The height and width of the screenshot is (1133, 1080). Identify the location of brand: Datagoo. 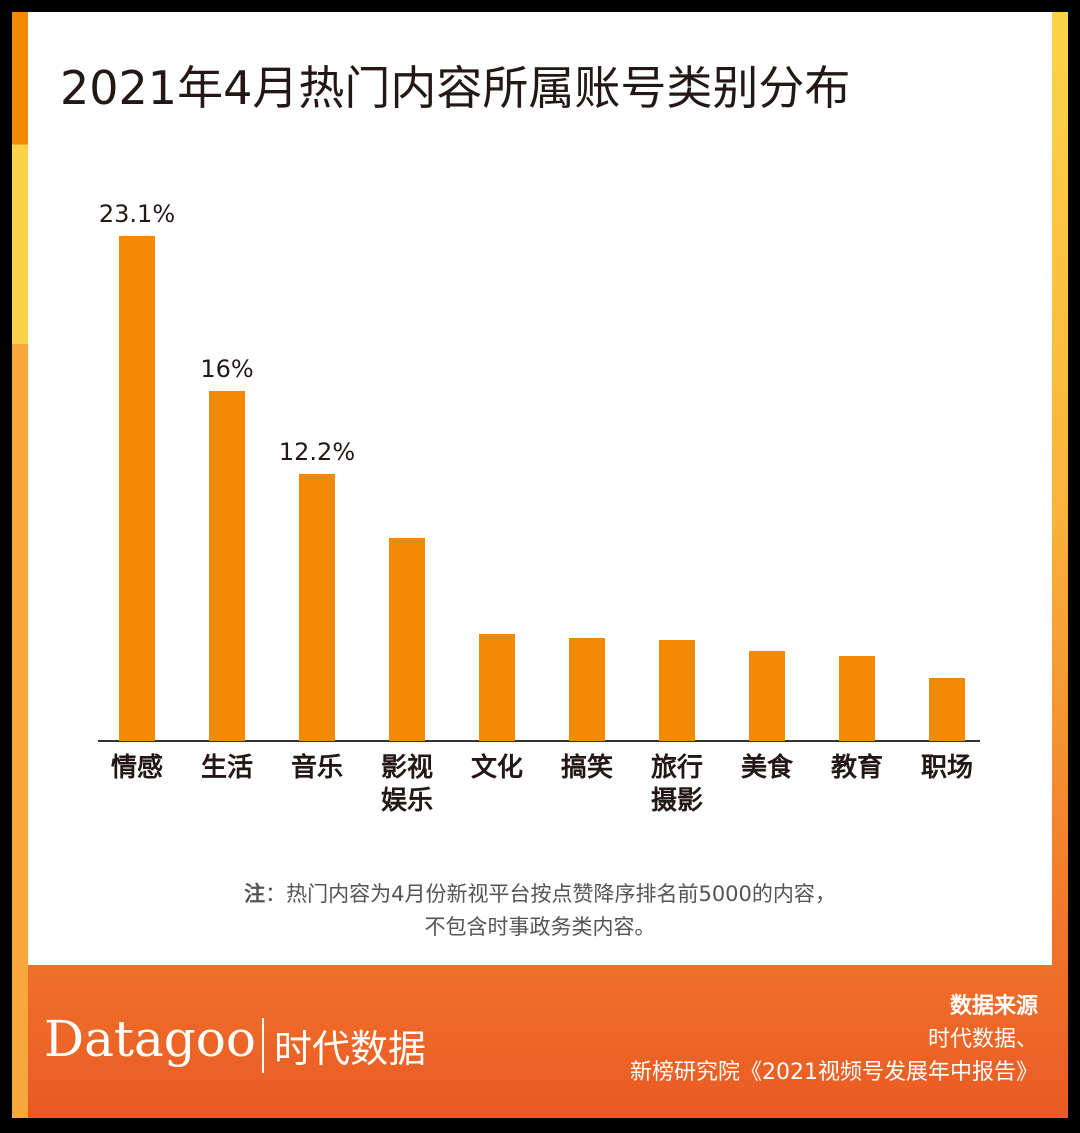
(150, 1039).